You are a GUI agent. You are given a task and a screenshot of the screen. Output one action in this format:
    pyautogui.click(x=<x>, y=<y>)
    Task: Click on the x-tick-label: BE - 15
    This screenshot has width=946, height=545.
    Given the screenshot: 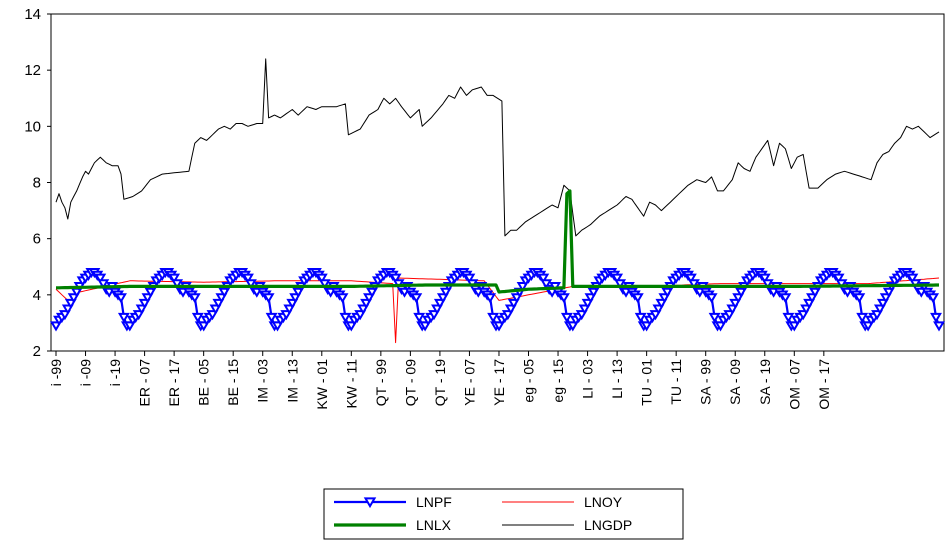 What is the action you would take?
    pyautogui.click(x=233, y=382)
    